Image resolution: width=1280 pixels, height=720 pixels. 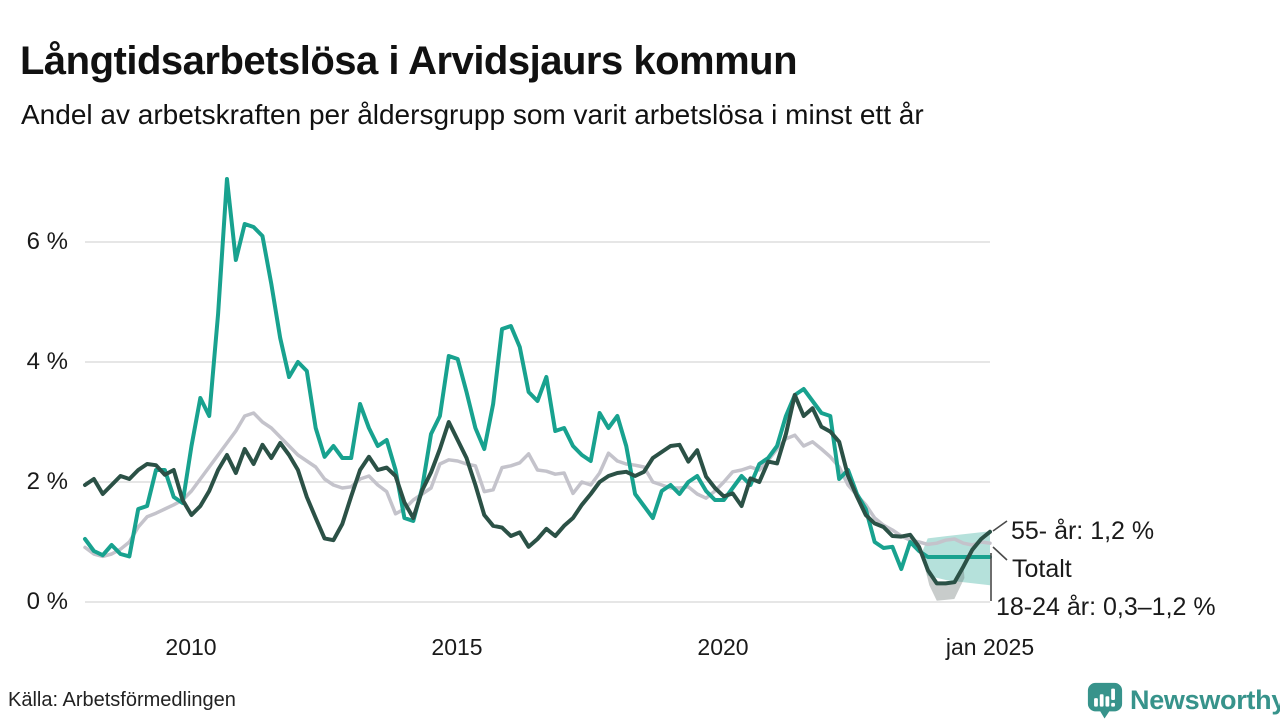 What do you see at coordinates (1000, 526) in the screenshot?
I see `connector-55-line` at bounding box center [1000, 526].